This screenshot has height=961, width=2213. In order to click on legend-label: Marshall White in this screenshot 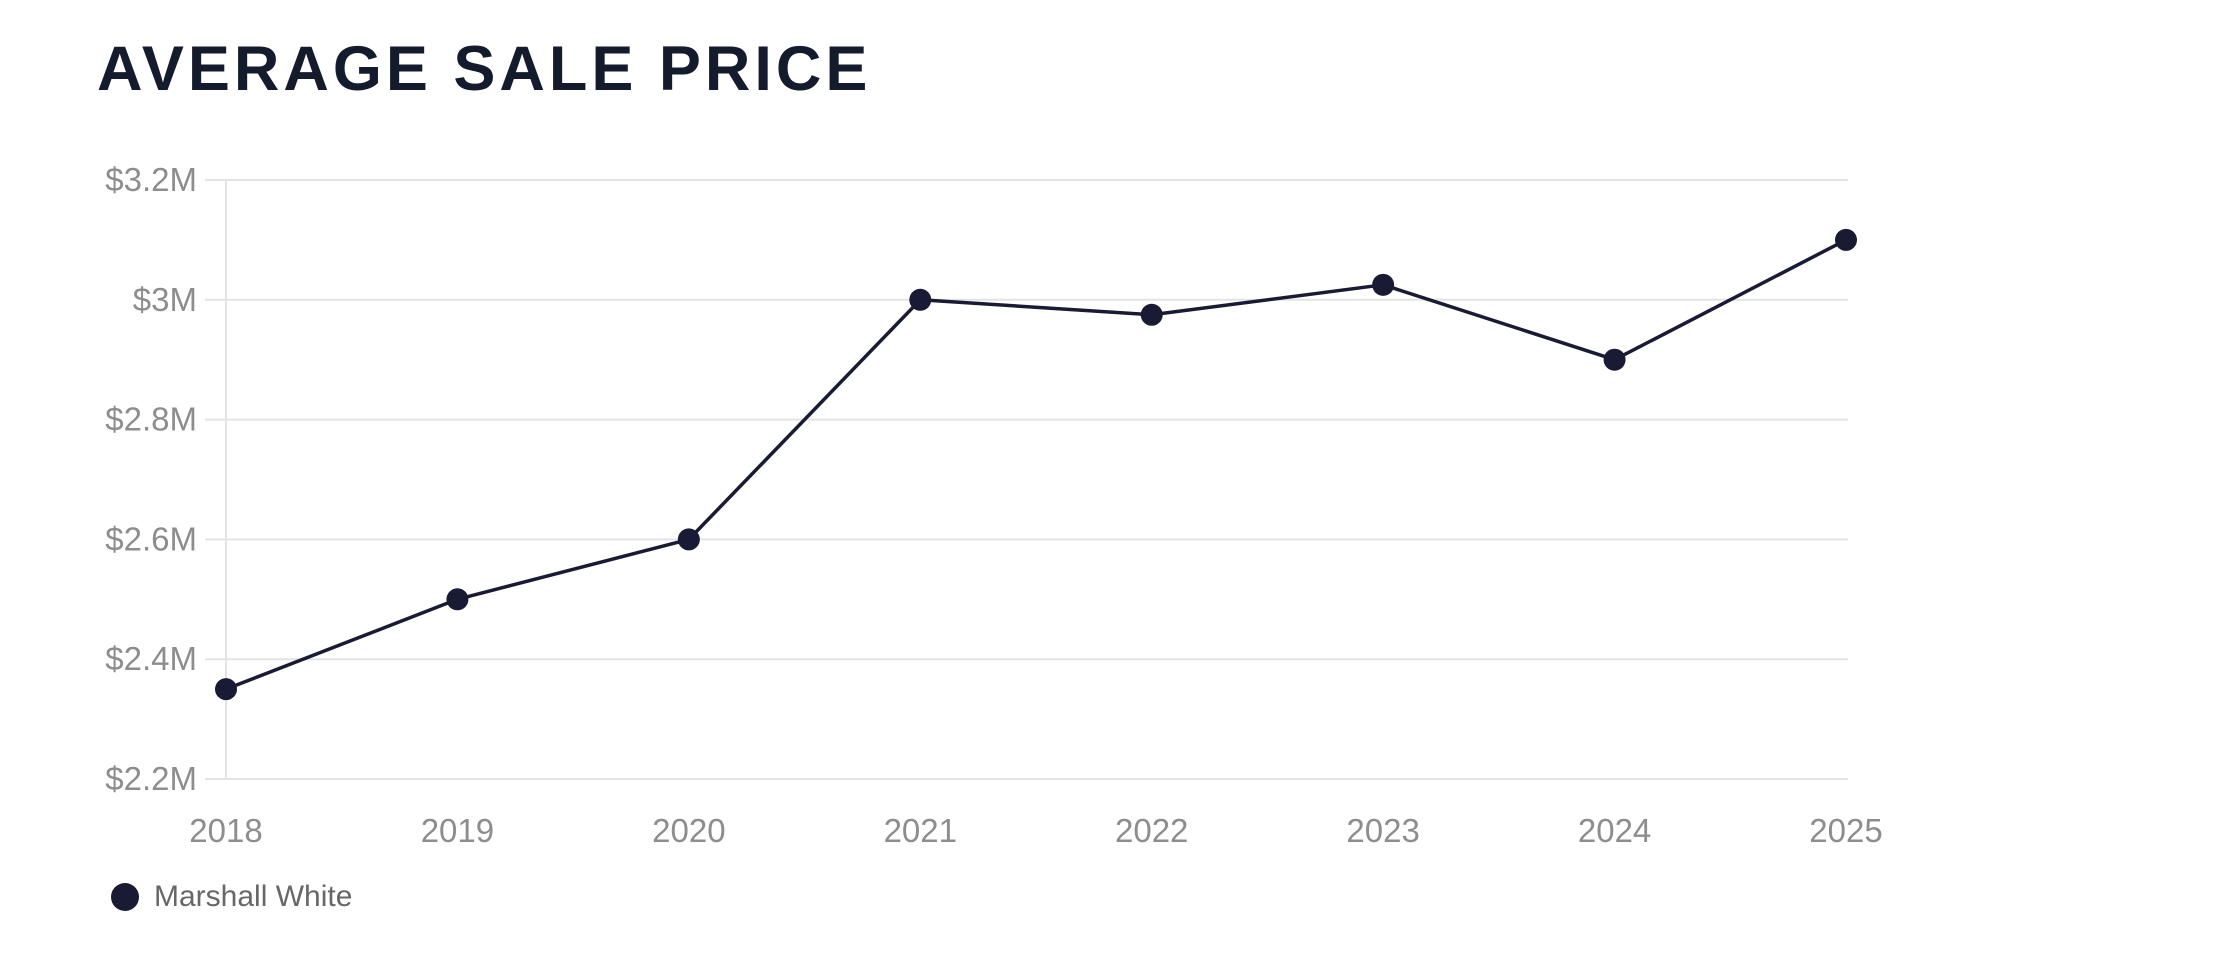, I will do `click(253, 896)`.